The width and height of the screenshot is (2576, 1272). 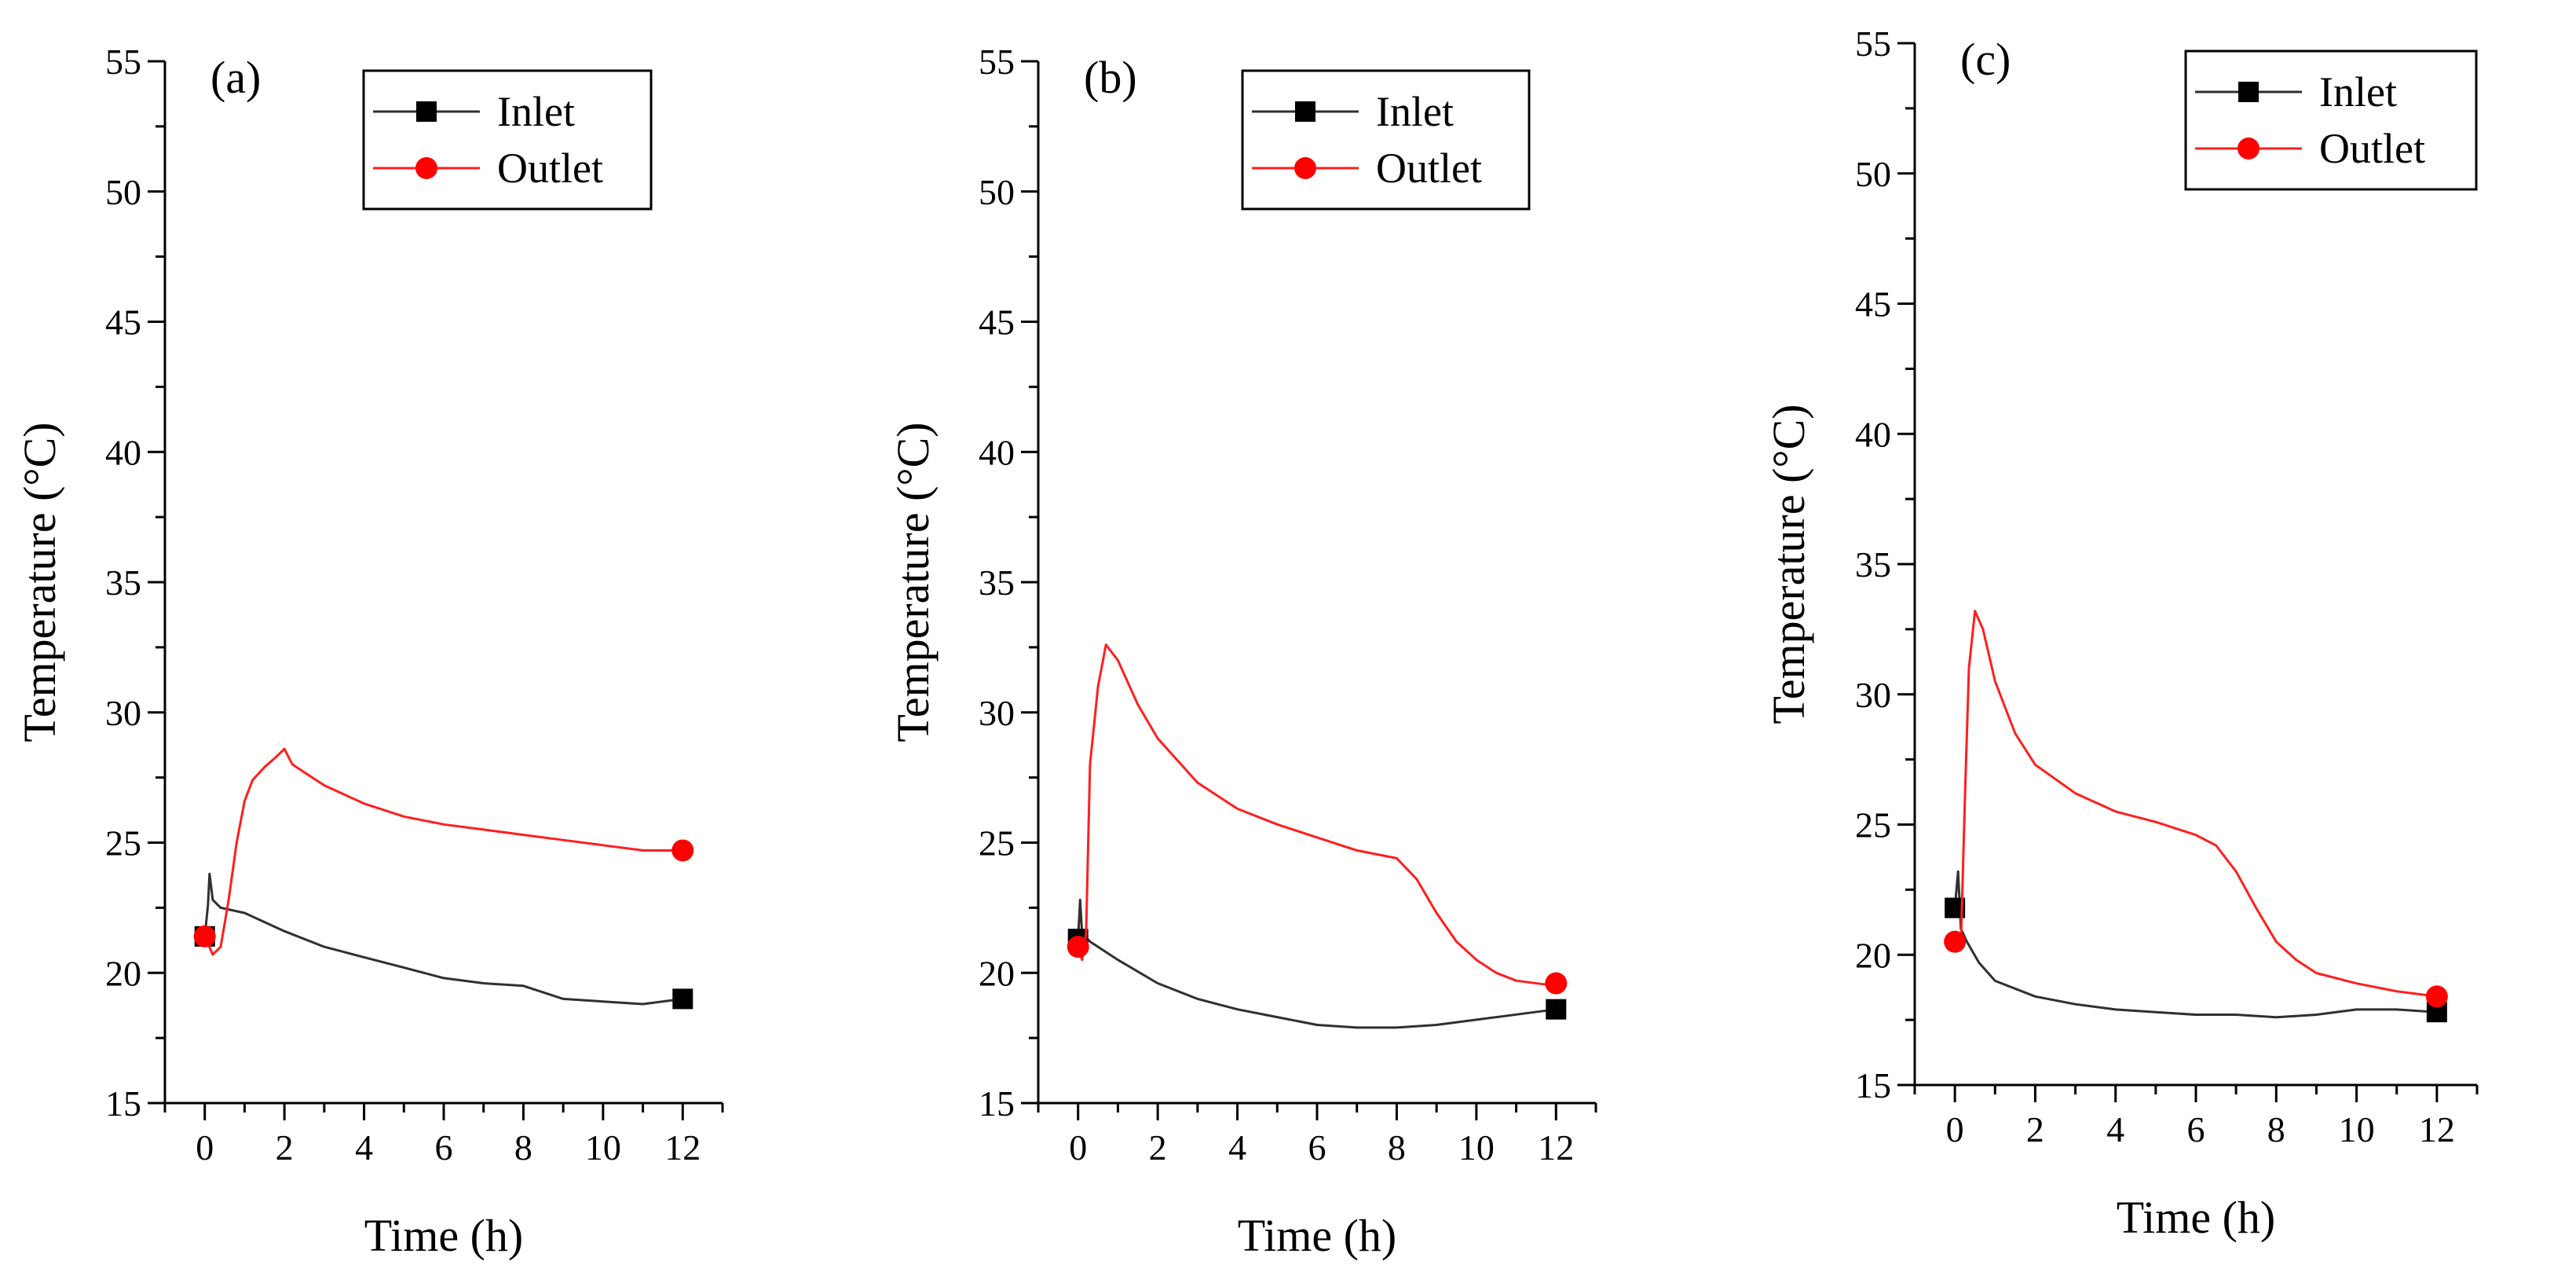 I want to click on panel-label: (a), so click(x=236, y=77).